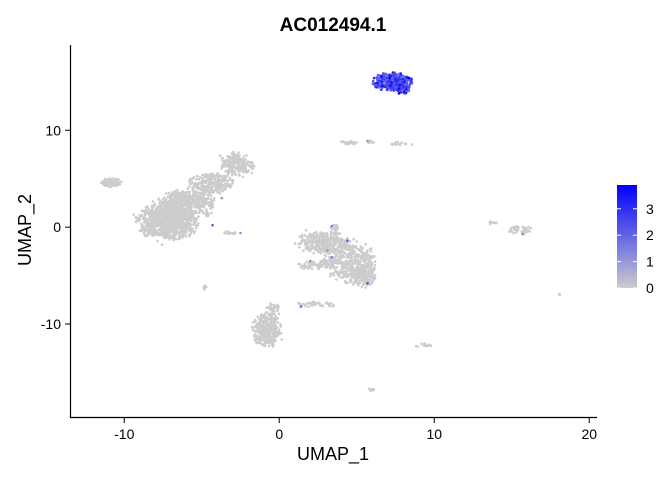  Describe the element at coordinates (650, 209) in the screenshot. I see `colorbar-tick-label: 3` at that location.